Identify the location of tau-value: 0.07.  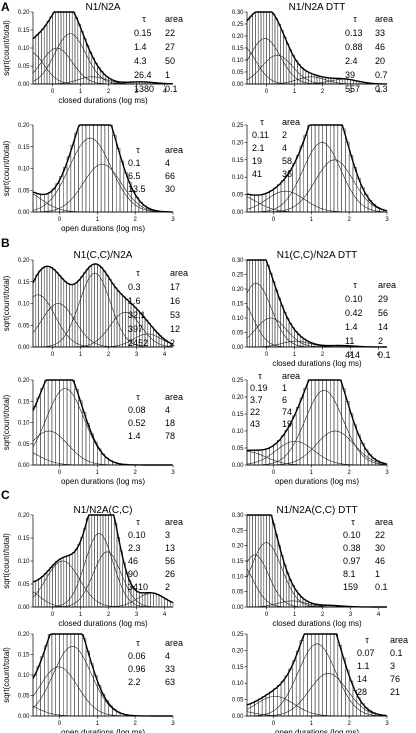
(366, 653).